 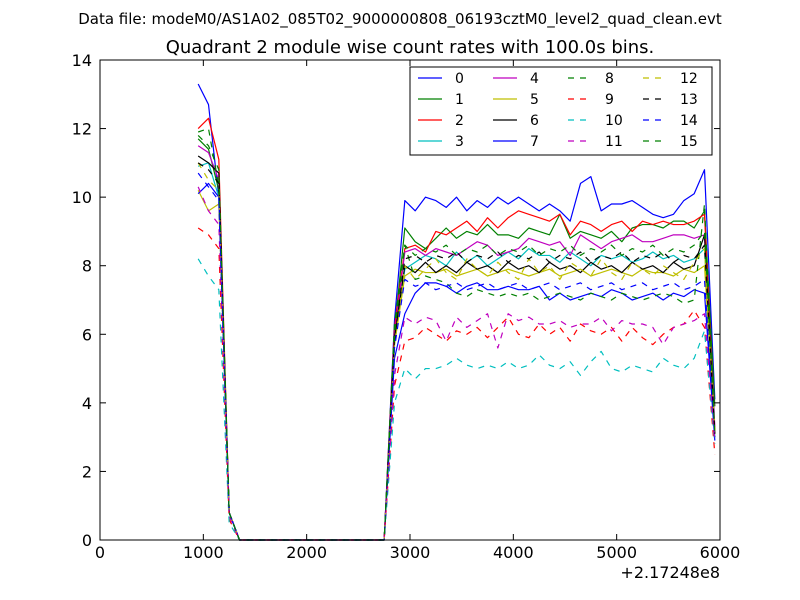 I want to click on legend-label-9: 9, so click(x=609, y=100).